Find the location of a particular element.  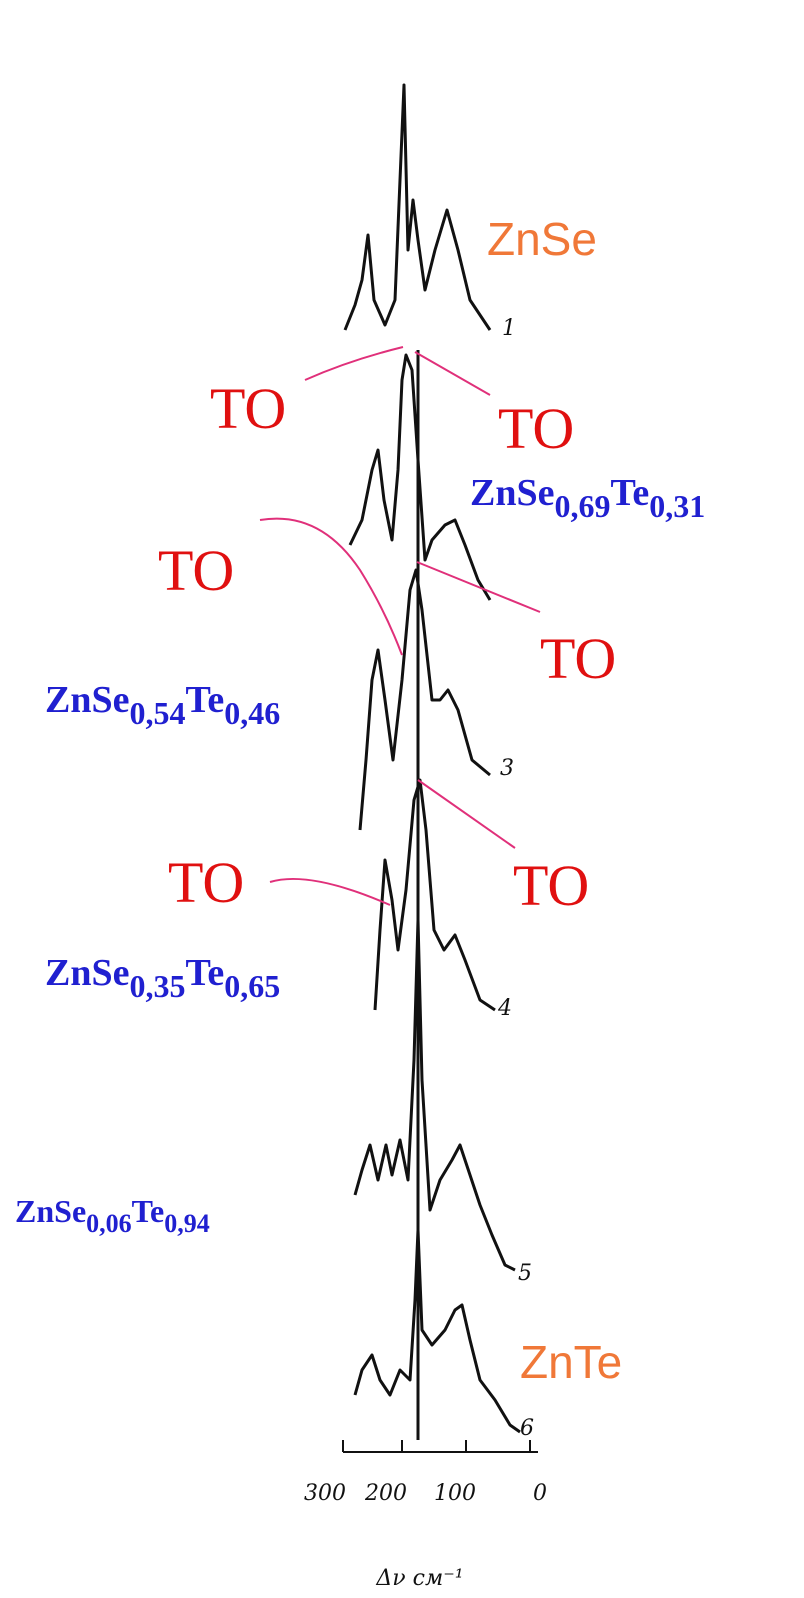

leaders is located at coordinates (400, 626).